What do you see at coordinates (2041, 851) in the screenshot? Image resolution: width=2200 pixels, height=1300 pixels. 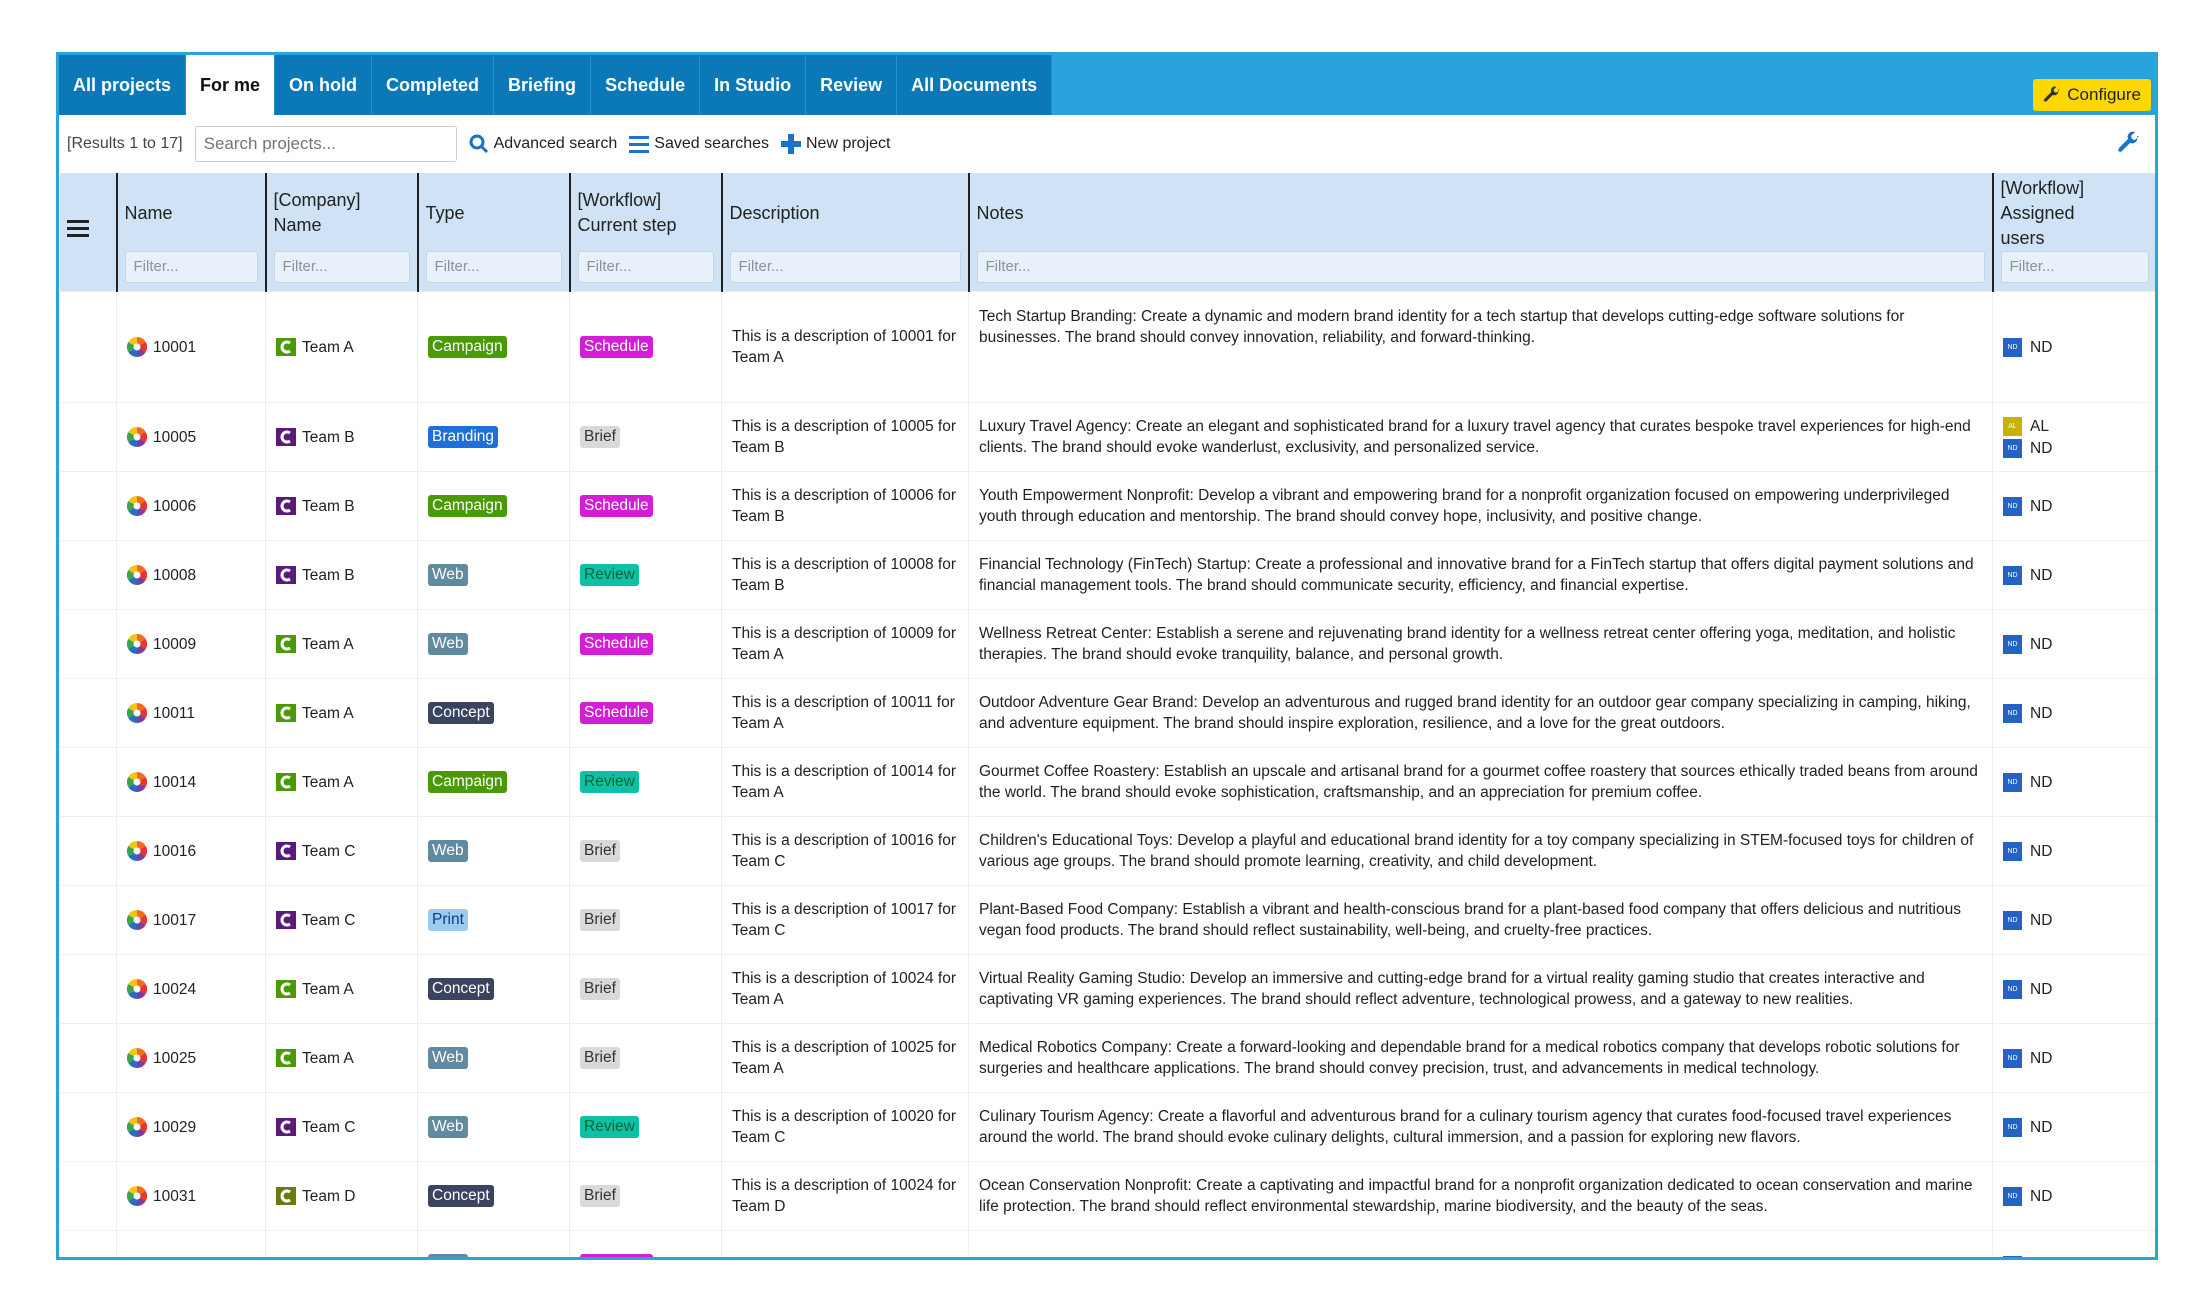 I see `user-initials: ND` at bounding box center [2041, 851].